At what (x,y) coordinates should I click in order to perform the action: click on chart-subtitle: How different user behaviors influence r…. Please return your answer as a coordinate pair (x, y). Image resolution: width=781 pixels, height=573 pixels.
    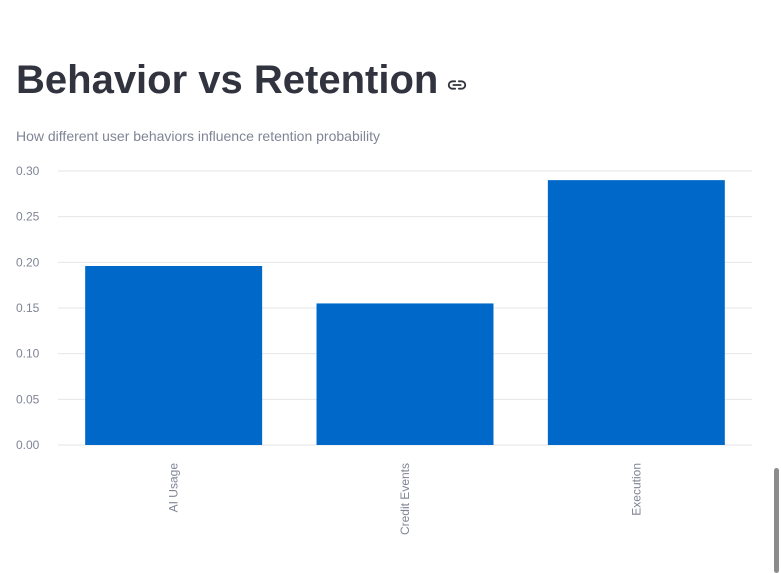
    Looking at the image, I should click on (198, 136).